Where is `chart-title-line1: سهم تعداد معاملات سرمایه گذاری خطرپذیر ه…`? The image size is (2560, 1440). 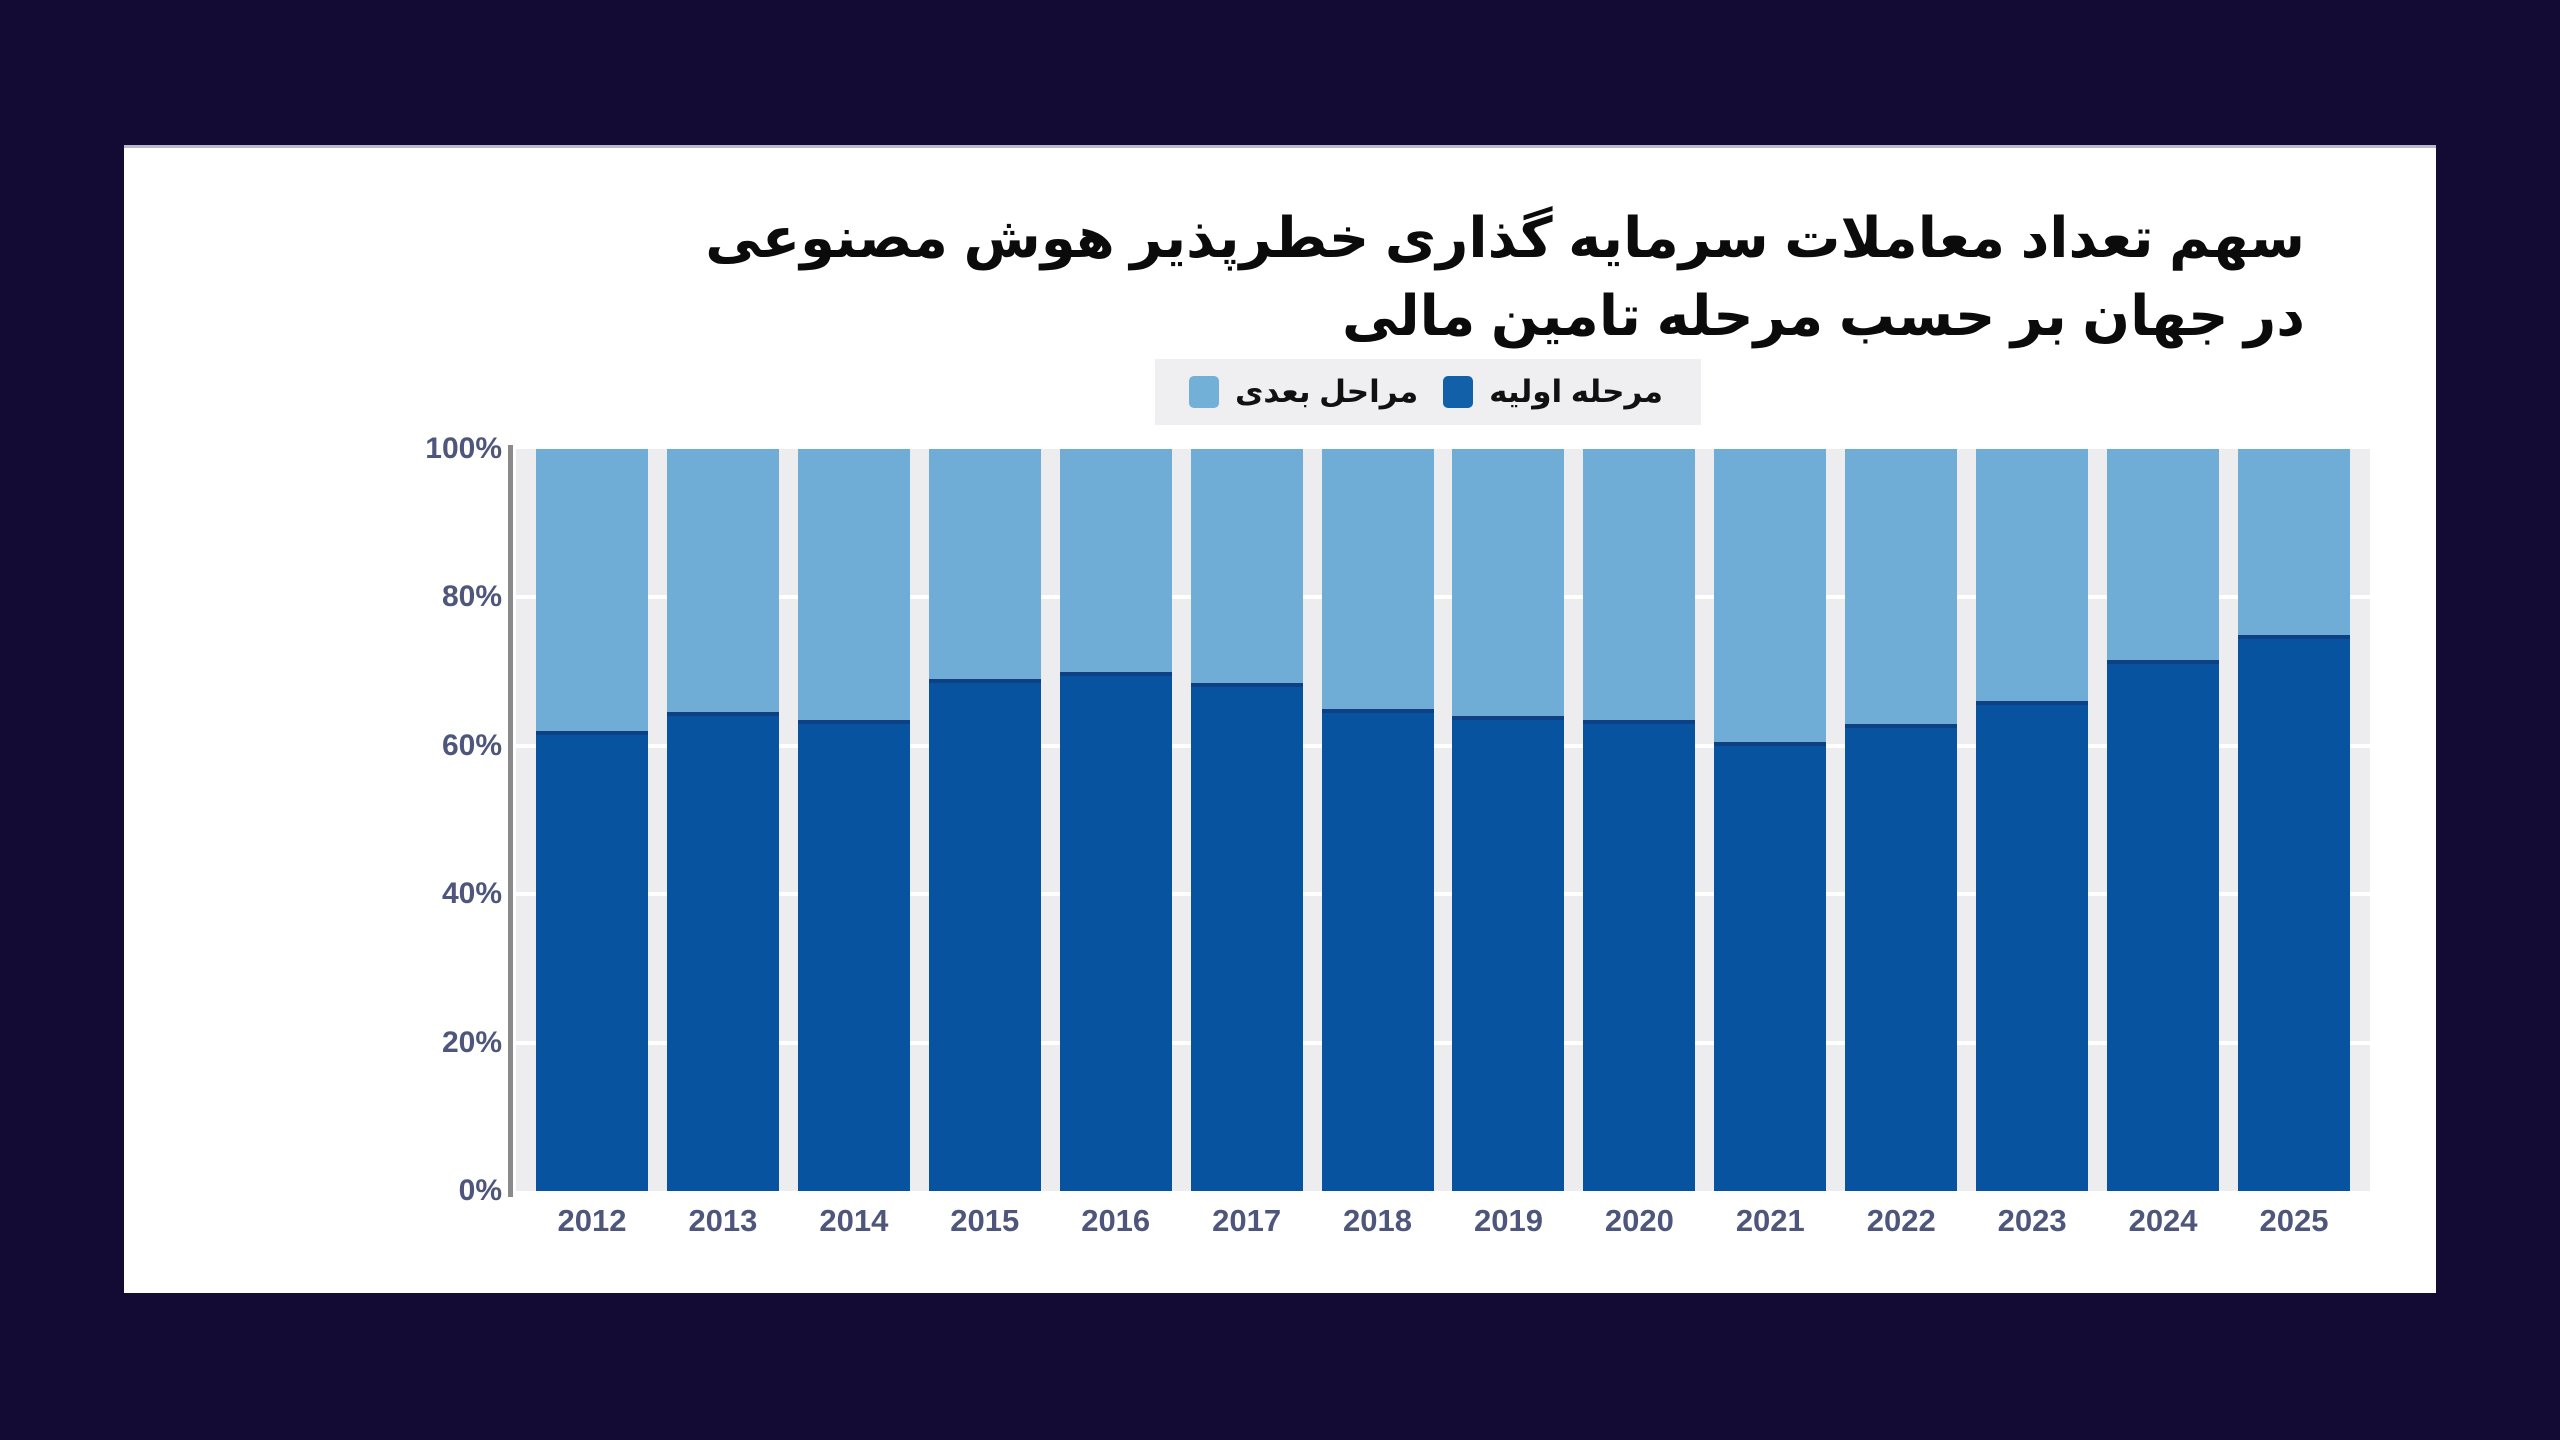
chart-title-line1: سهم تعداد معاملات سرمایه گذاری خطرپذیر ه… is located at coordinates (1505, 237).